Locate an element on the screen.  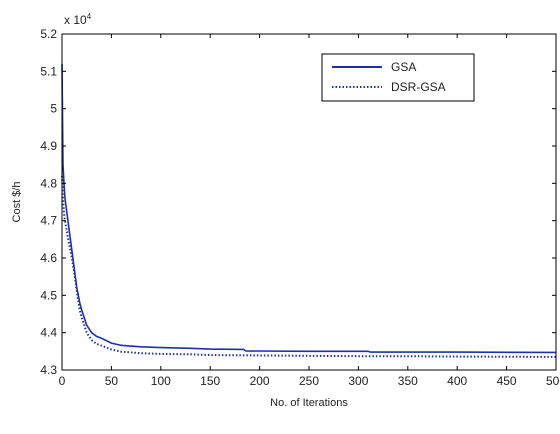
legend: GSA DSR-GSA is located at coordinates (398, 77).